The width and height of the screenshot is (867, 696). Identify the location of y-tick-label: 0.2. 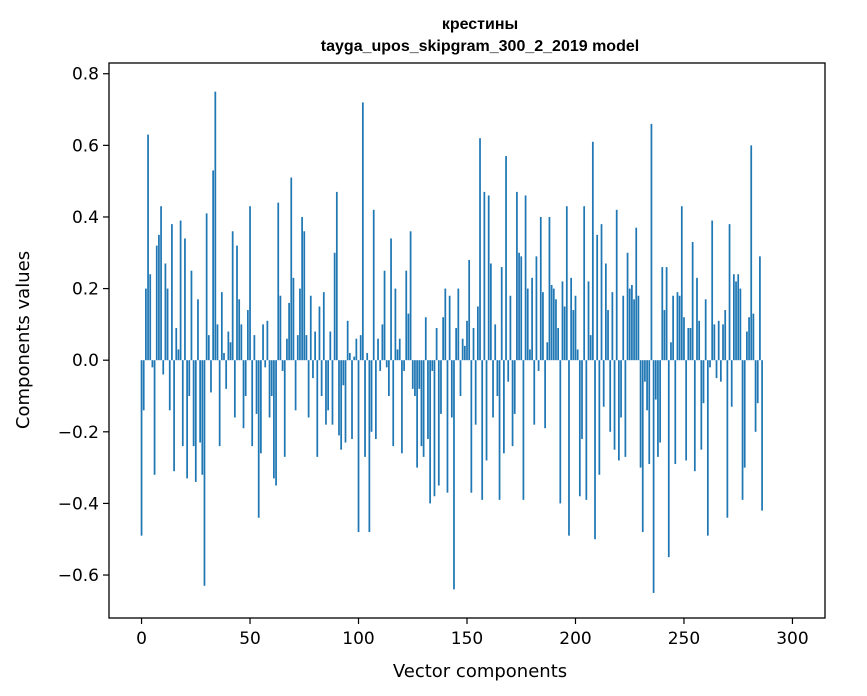
(85, 290).